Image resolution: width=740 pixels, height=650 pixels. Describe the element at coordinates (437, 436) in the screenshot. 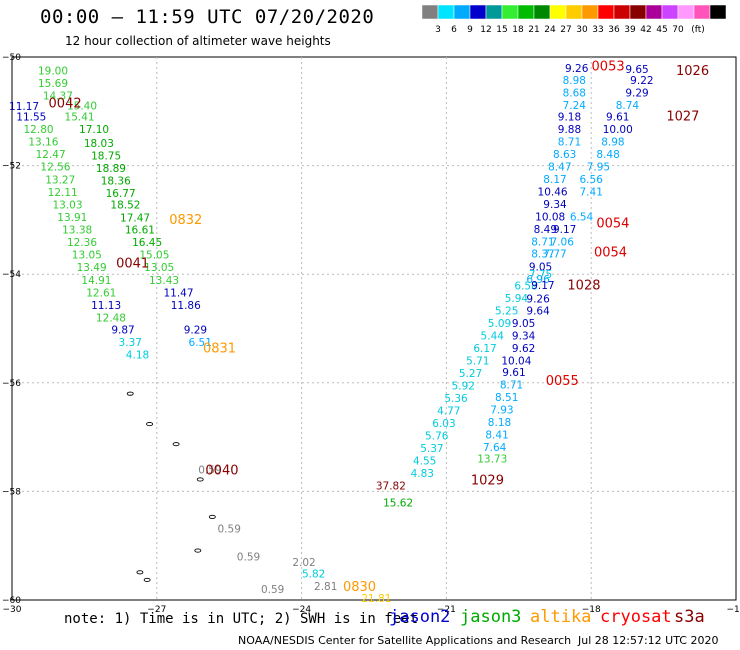

I see `wave-height-value: 5.76` at that location.